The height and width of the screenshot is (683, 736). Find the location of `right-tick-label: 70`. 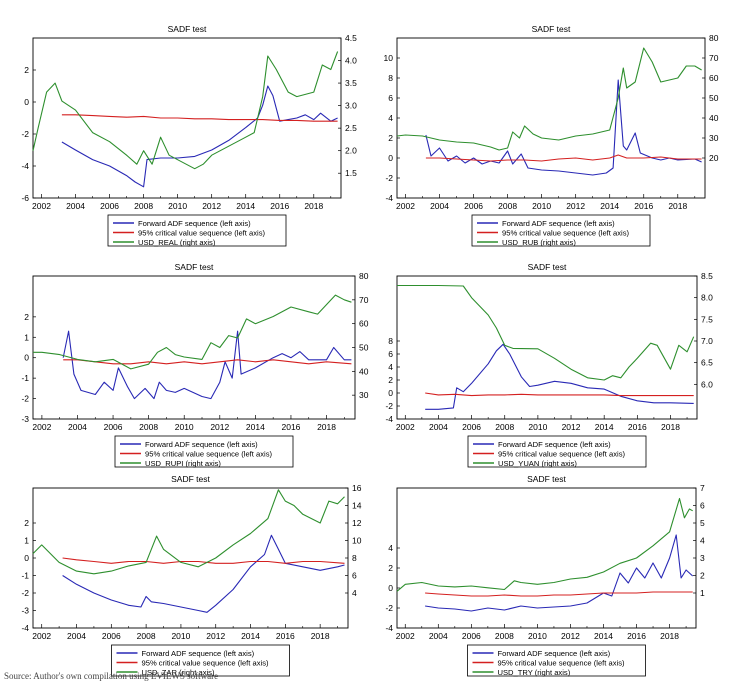

right-tick-label: 70 is located at coordinates (714, 58).